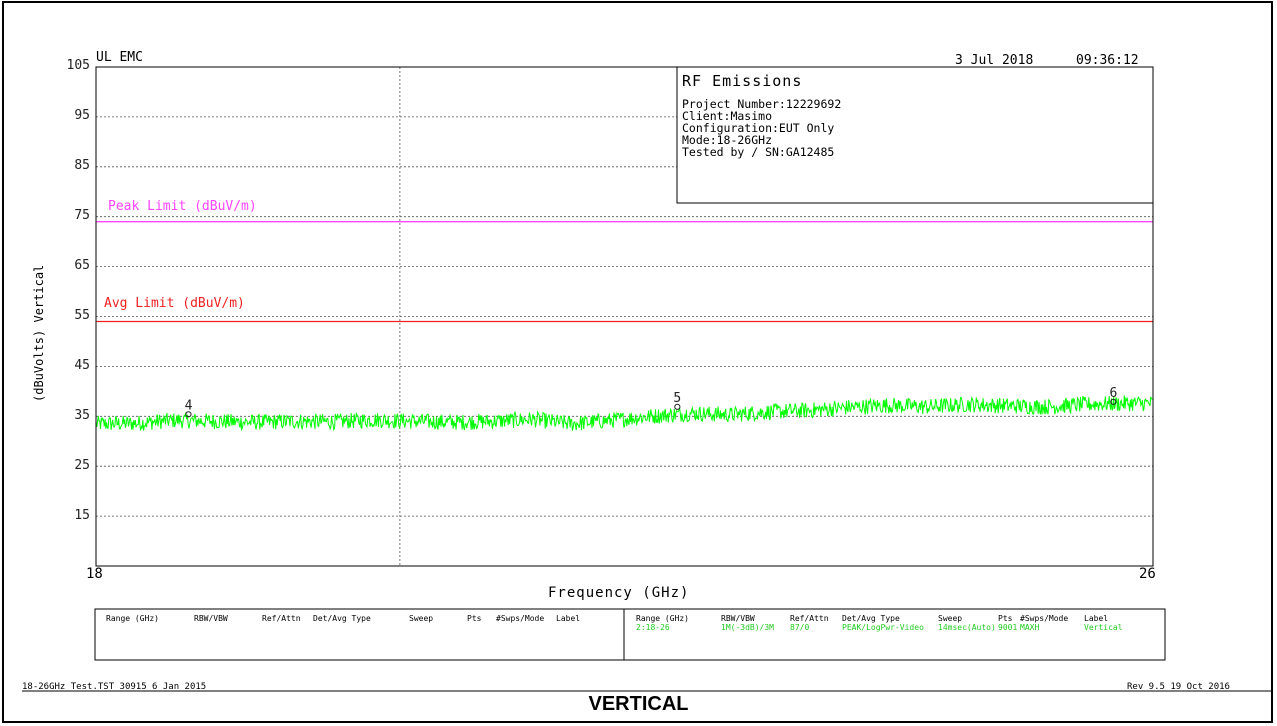  Describe the element at coordinates (915, 135) in the screenshot. I see `info-box` at that location.